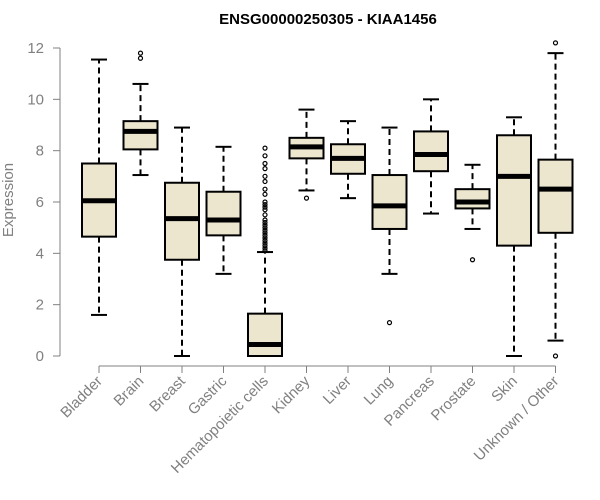  I want to click on box-liver, so click(348, 160).